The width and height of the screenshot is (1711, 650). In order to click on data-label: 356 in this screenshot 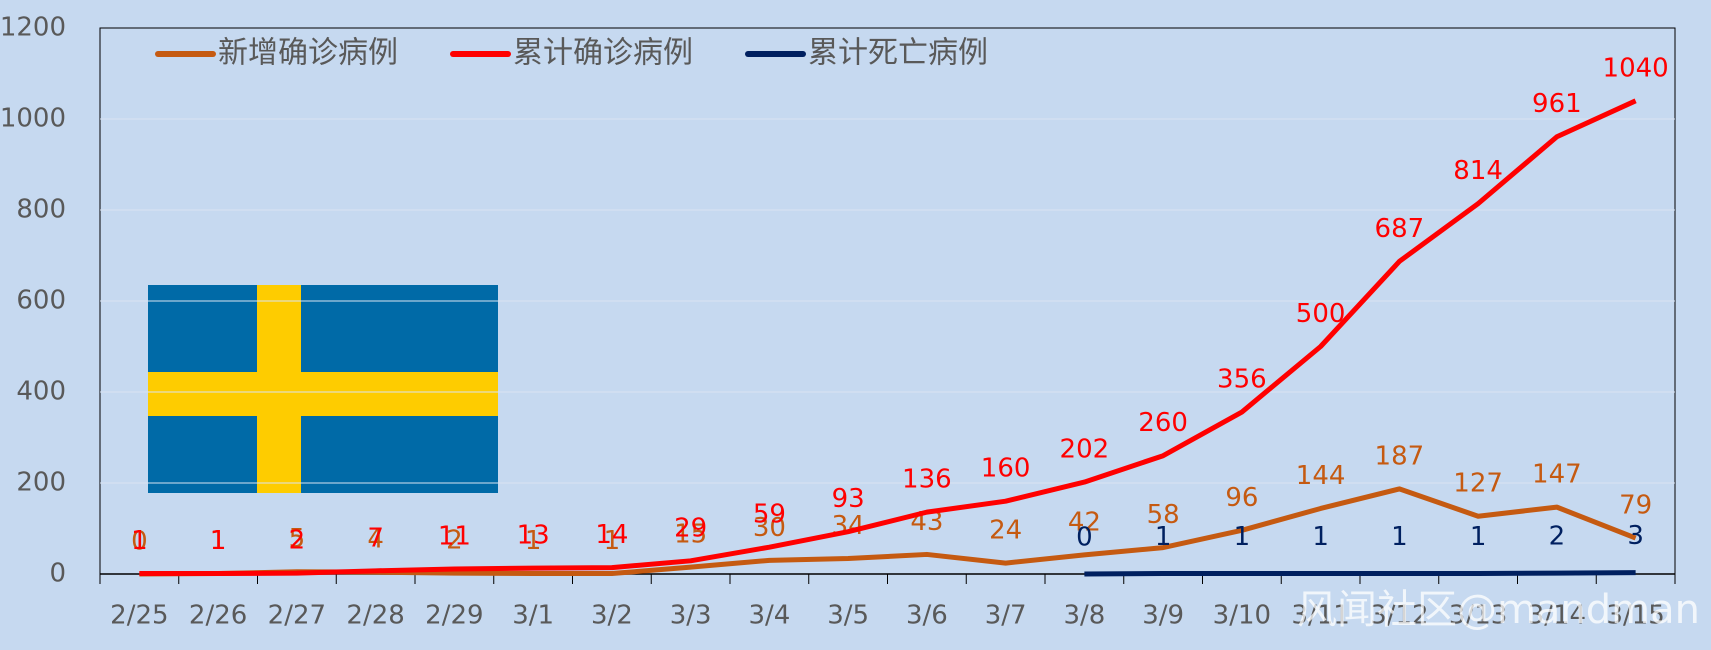, I will do `click(1242, 380)`.